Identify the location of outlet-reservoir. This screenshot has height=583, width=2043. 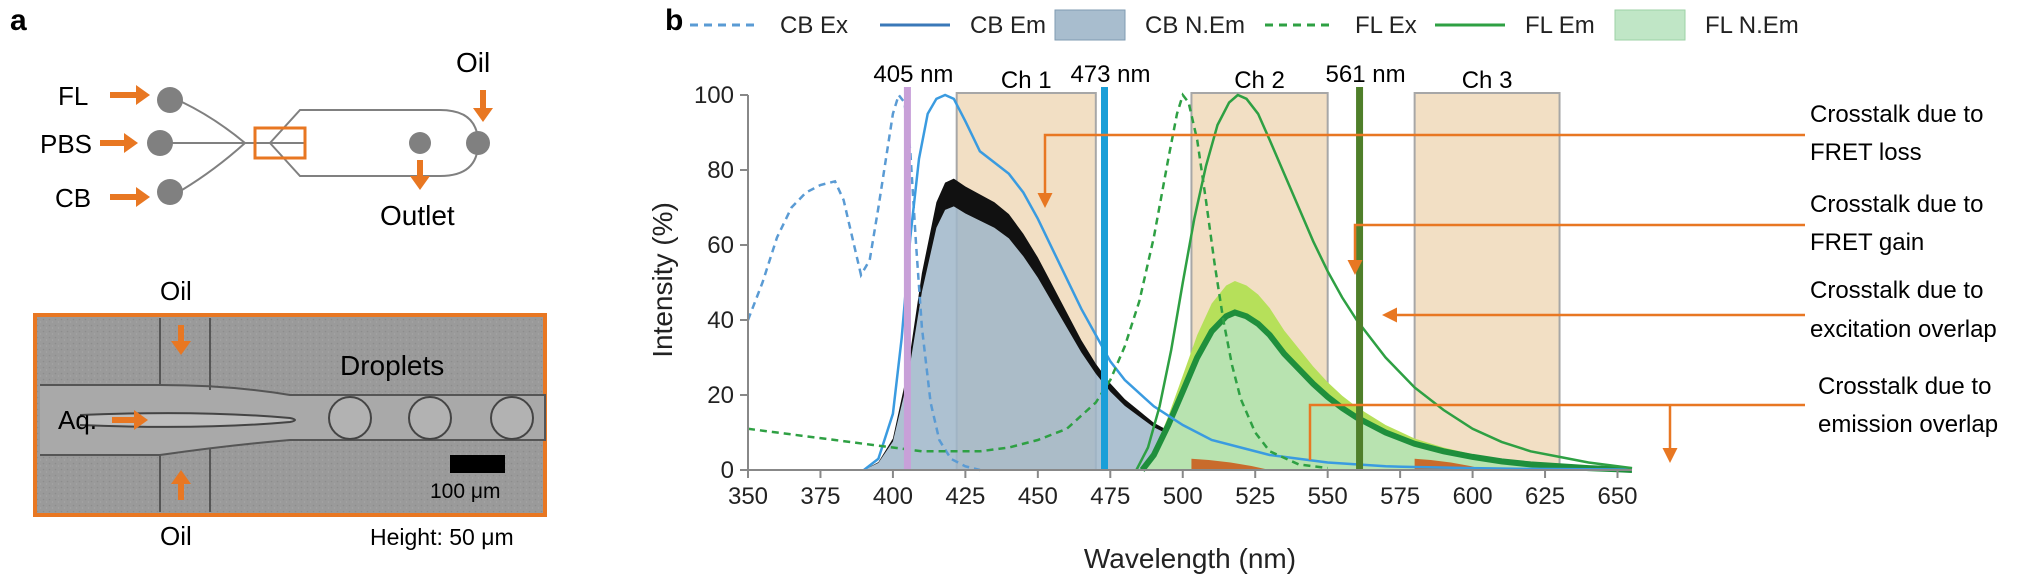
(420, 143).